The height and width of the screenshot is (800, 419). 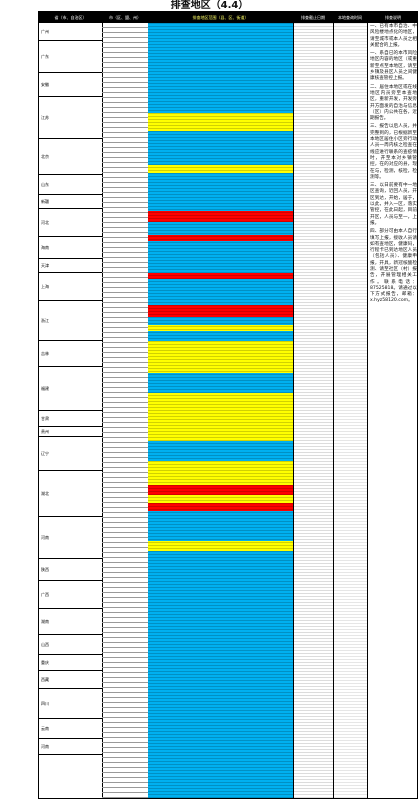 What do you see at coordinates (70, 747) in the screenshot?
I see `province-cell: 河南` at bounding box center [70, 747].